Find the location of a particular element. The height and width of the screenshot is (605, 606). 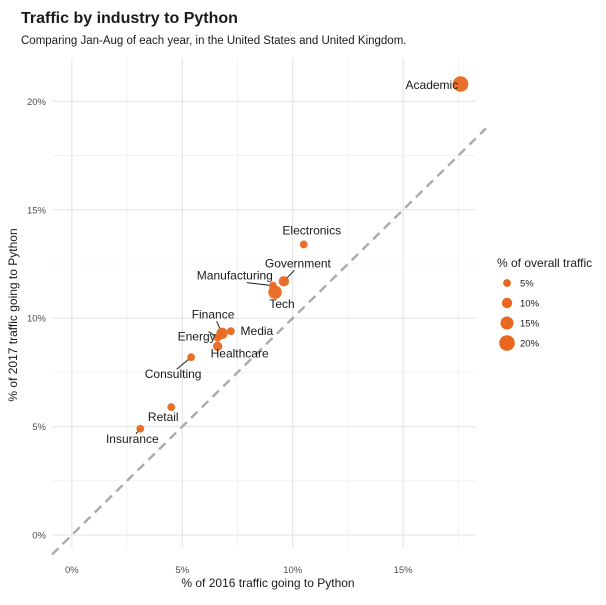

data-label: Academic is located at coordinates (432, 85).